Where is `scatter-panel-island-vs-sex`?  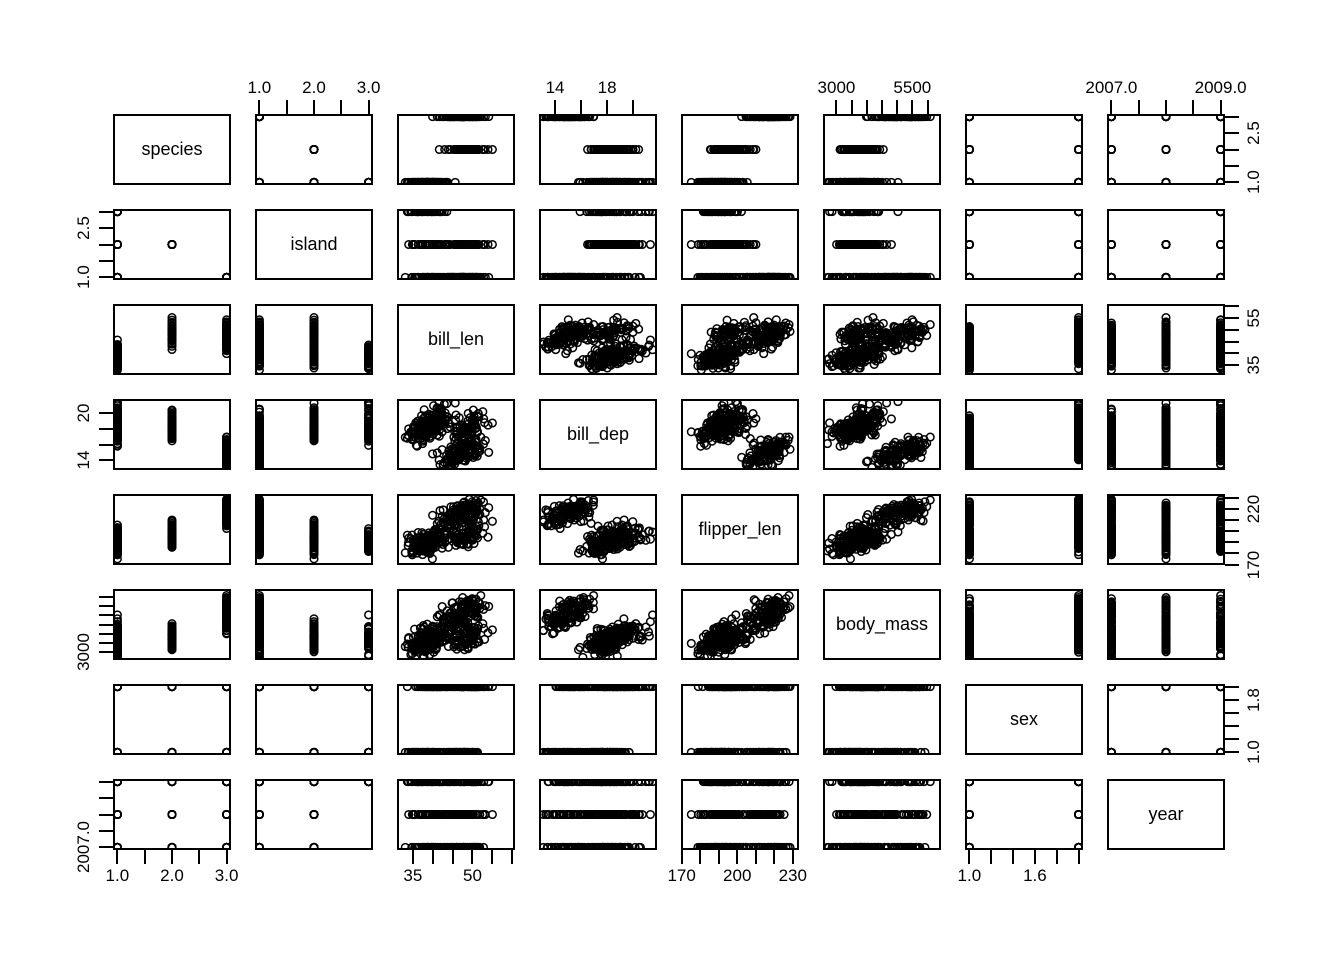 scatter-panel-island-vs-sex is located at coordinates (1024, 244).